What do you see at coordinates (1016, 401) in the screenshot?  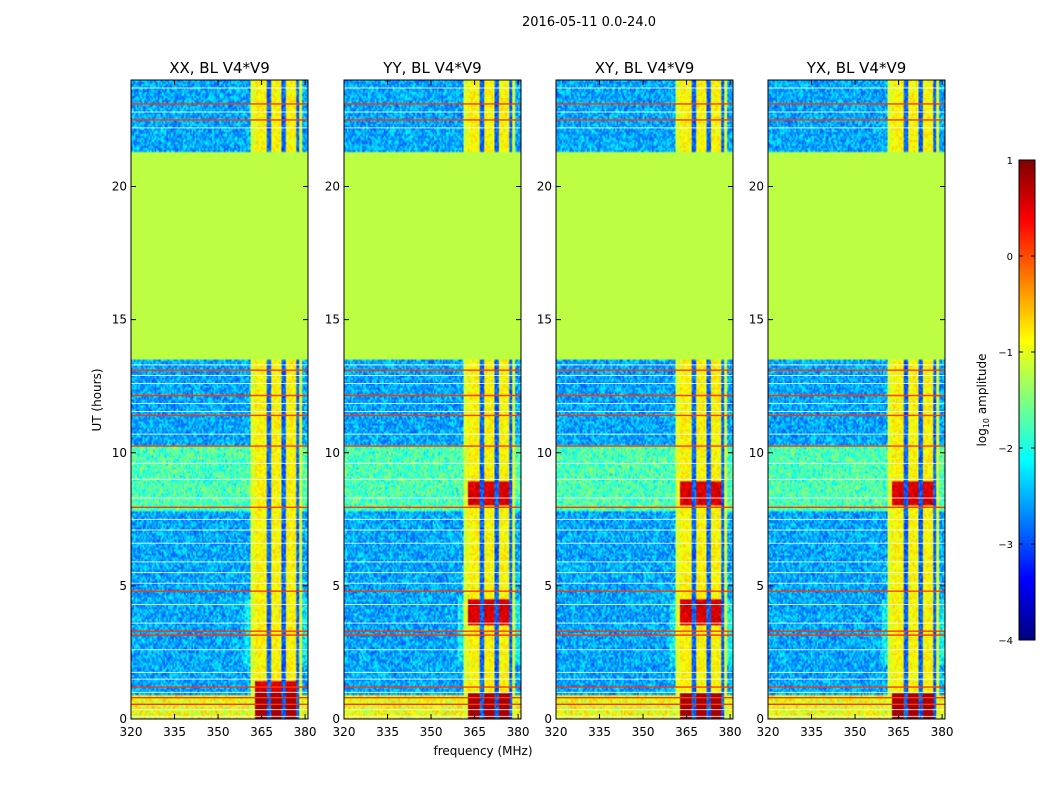 I see `colorbar-ticks: 1 0 −1 −2 −3 −4` at bounding box center [1016, 401].